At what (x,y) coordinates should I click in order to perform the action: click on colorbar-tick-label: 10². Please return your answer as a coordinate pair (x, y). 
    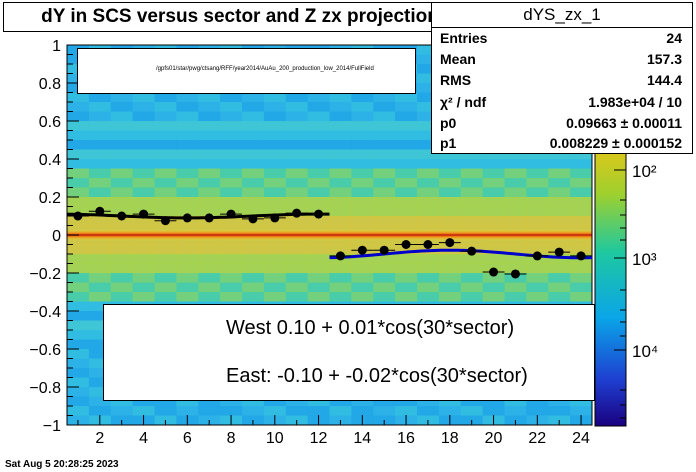
    Looking at the image, I should click on (644, 171).